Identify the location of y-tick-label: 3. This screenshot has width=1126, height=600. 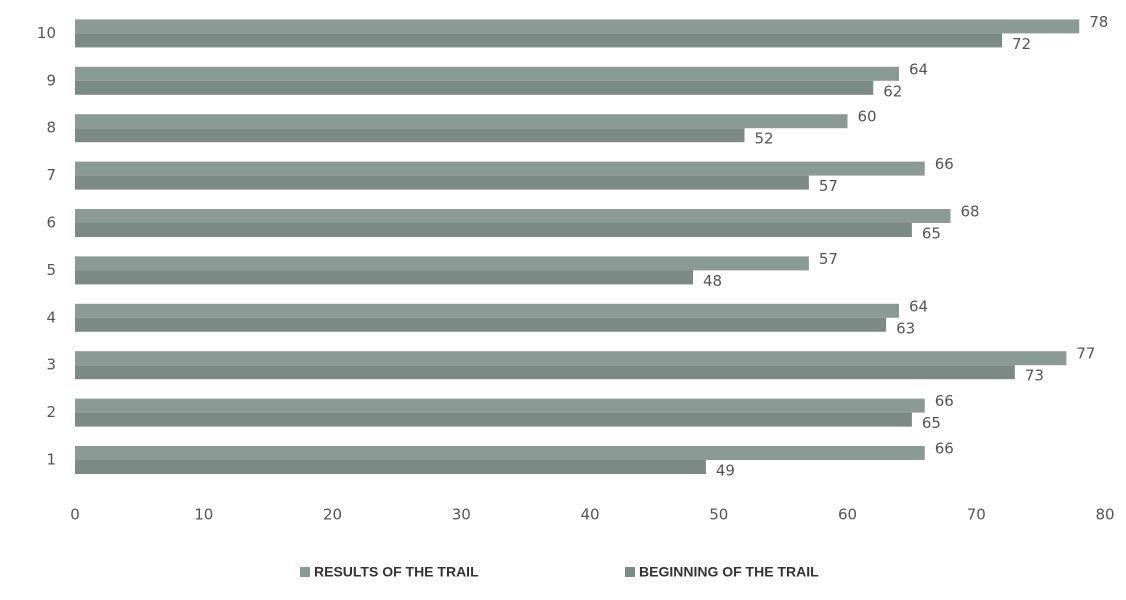
(51, 365).